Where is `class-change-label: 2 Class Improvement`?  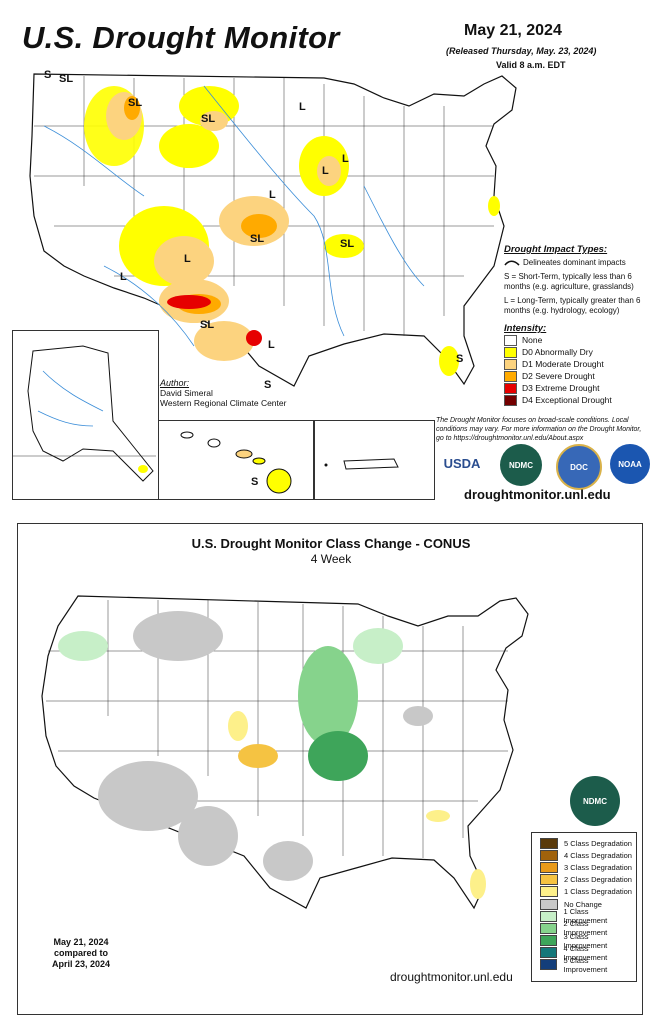 class-change-label: 2 Class Improvement is located at coordinates (585, 928).